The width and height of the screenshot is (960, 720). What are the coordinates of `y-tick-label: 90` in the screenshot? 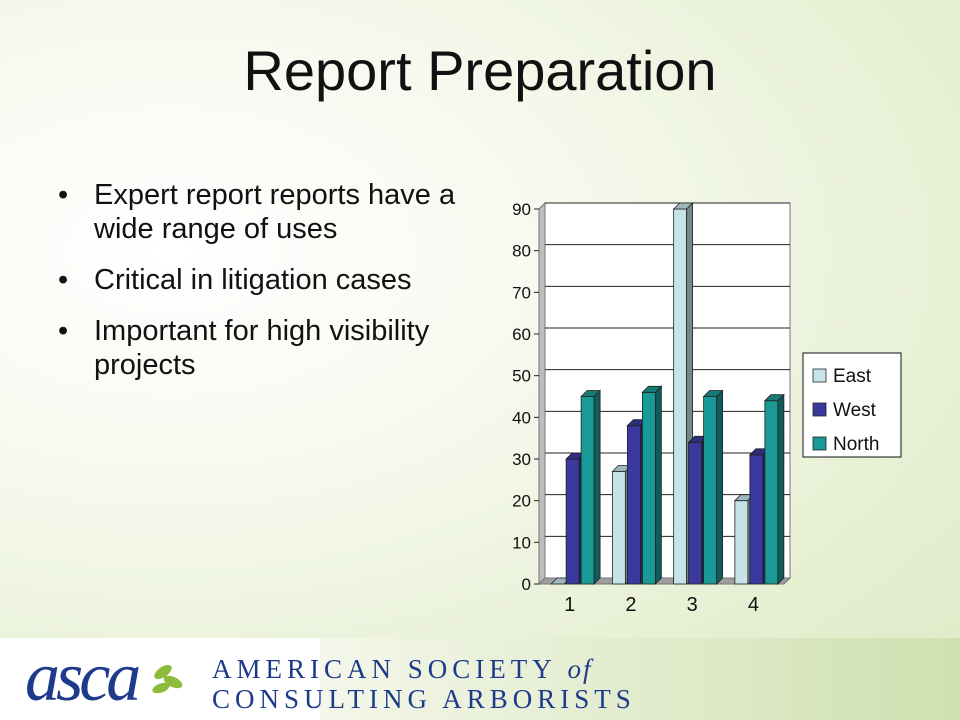 It's located at (521, 209).